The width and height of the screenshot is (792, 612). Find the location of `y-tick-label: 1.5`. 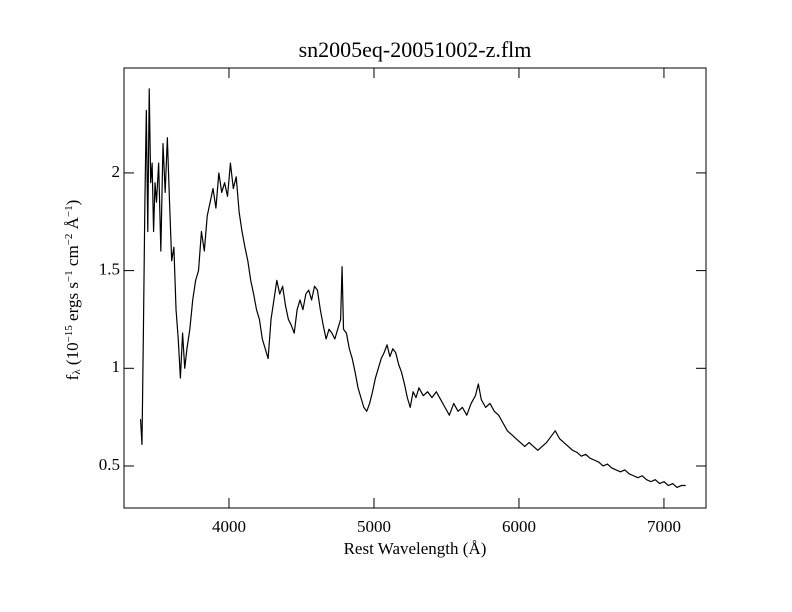

y-tick-label: 1.5 is located at coordinates (109, 269).